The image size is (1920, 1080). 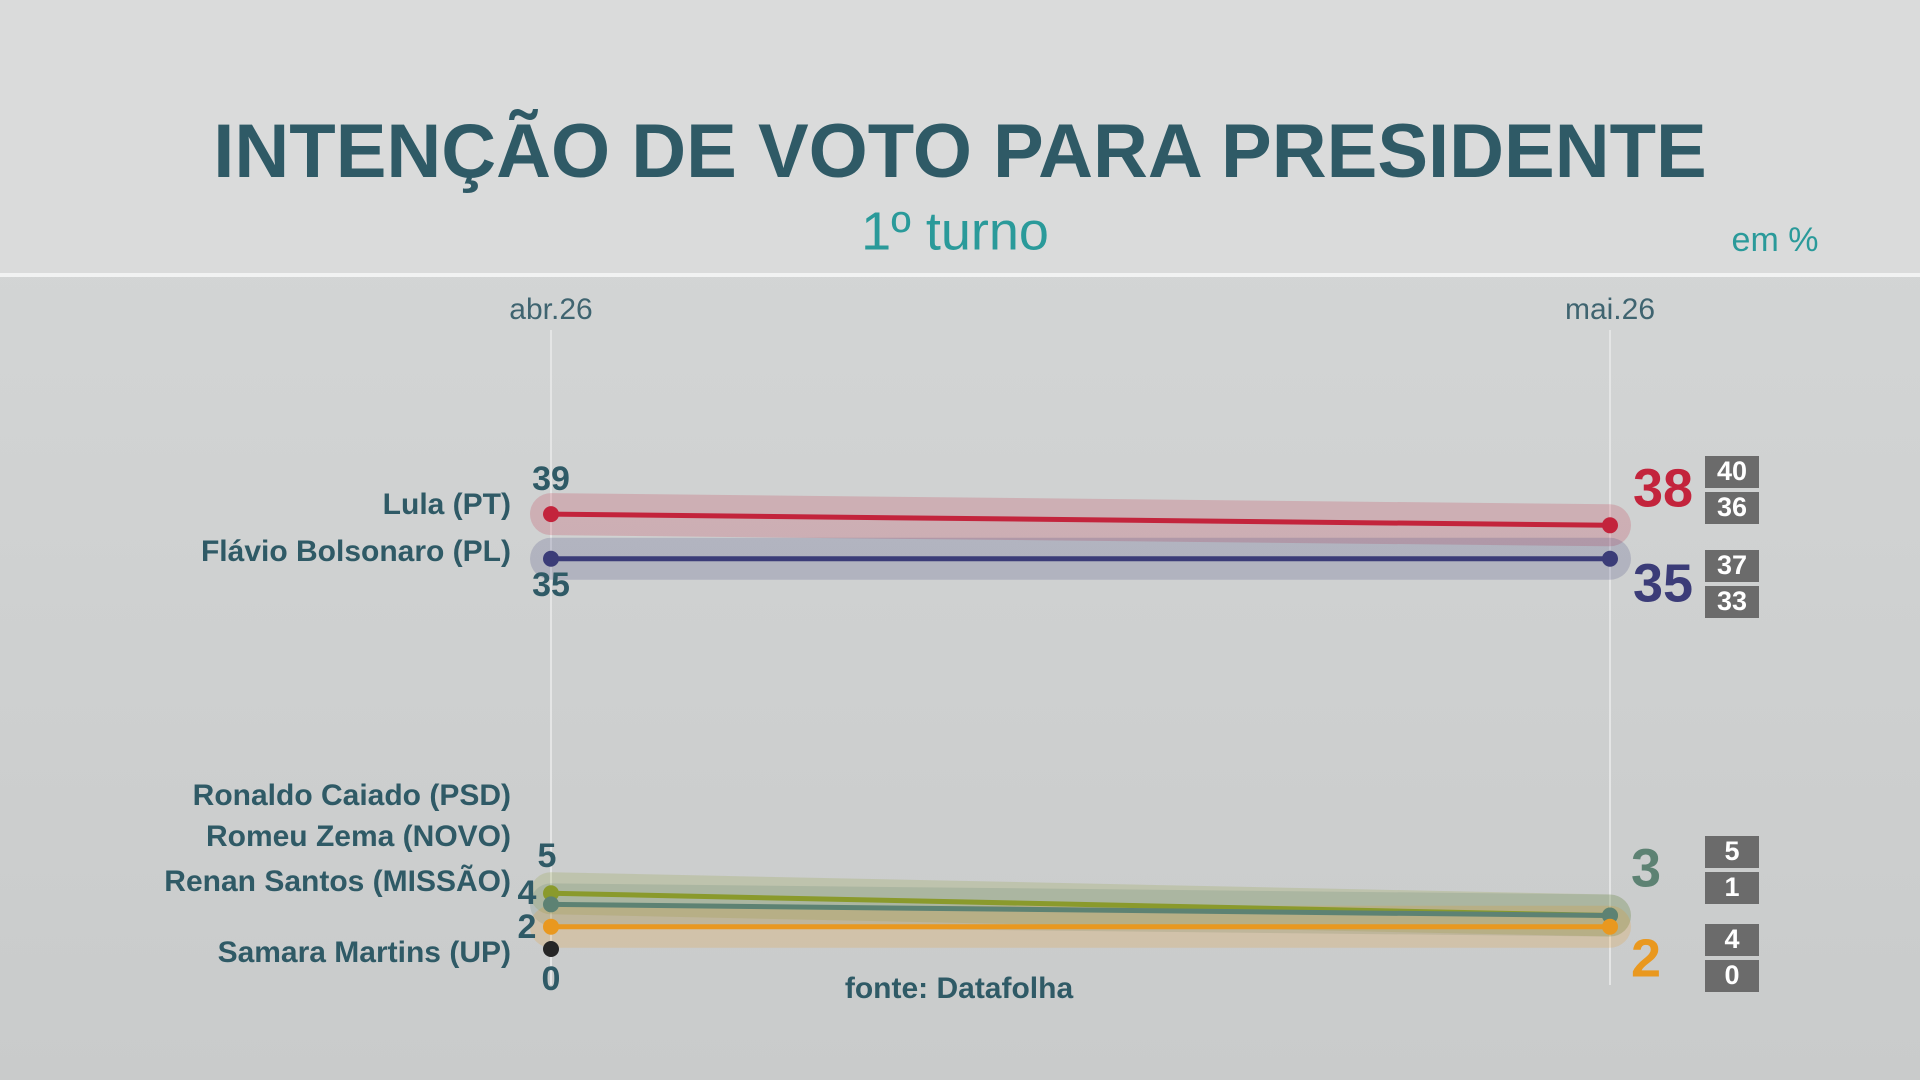 What do you see at coordinates (447, 504) in the screenshot?
I see `series-name: Lula (PT)` at bounding box center [447, 504].